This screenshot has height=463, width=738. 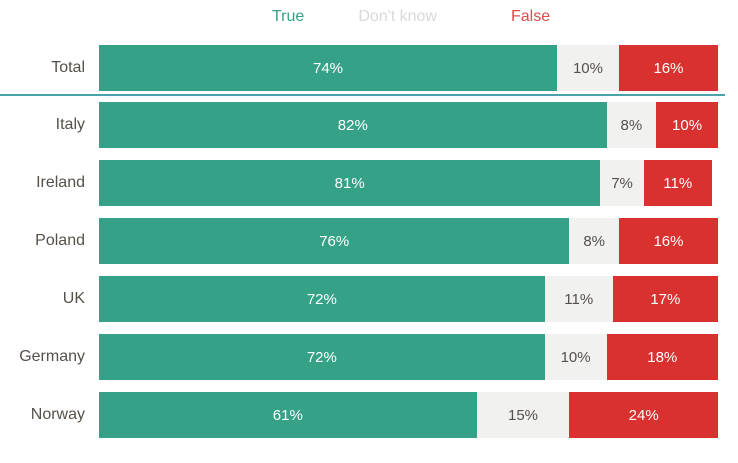 I want to click on segment-true: 82%, so click(x=353, y=125).